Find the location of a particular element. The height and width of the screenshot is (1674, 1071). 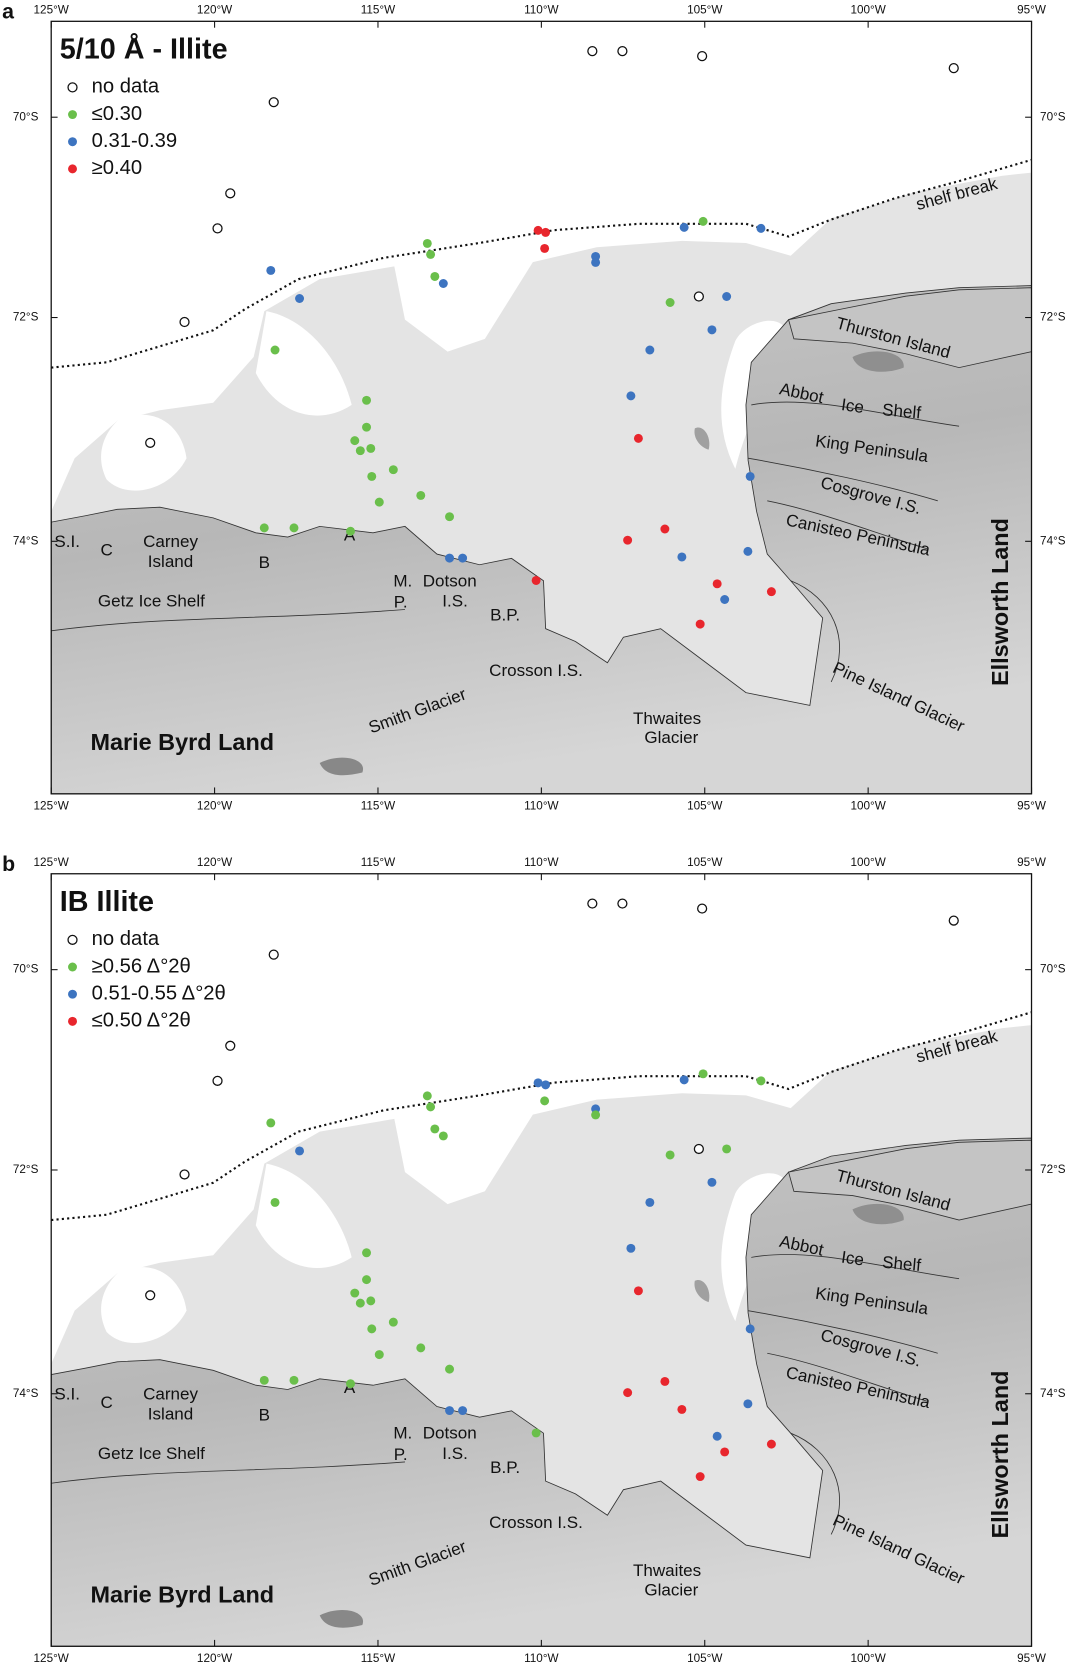

place-label: Glacier is located at coordinates (671, 737).